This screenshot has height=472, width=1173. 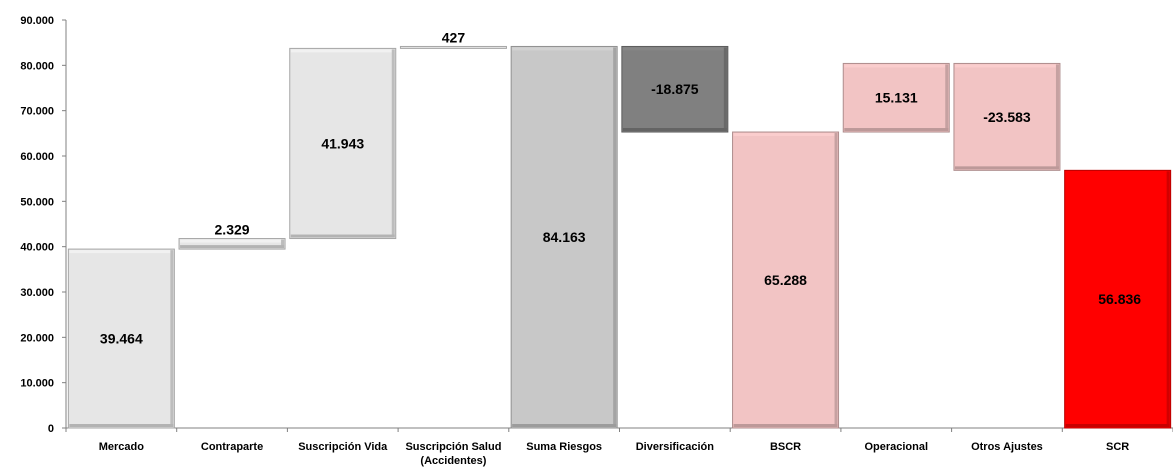 I want to click on y-tick-label: 10.000, so click(x=37, y=384).